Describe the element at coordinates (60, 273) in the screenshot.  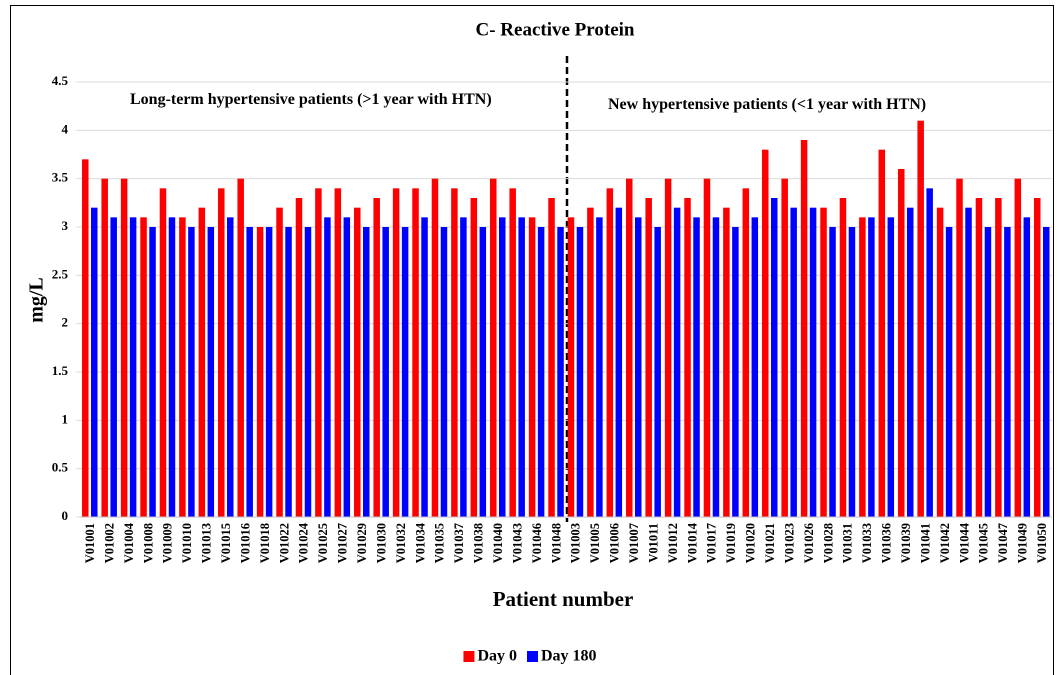
I see `y-tick-label: 2.5` at that location.